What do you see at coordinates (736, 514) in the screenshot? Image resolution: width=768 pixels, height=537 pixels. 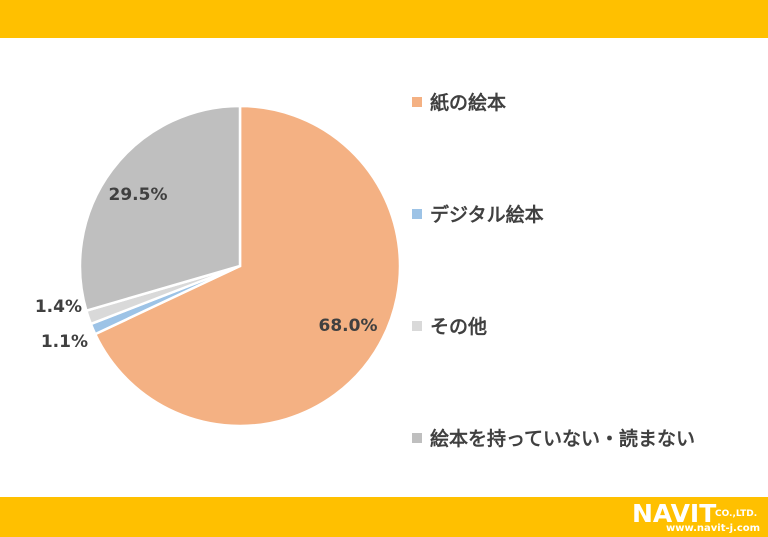 I see `logo-company-suffix: CO.,LTD.` at bounding box center [736, 514].